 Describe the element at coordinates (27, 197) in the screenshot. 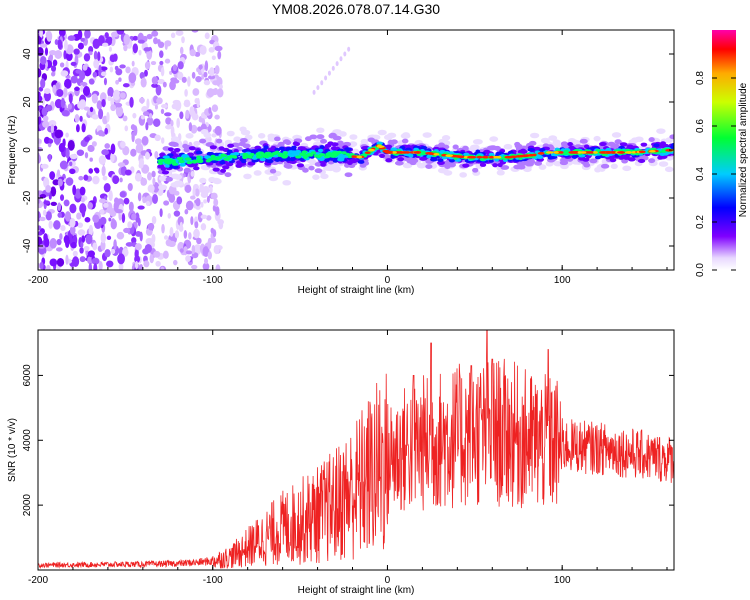

I see `spectrogram-ytick-label: -20` at that location.